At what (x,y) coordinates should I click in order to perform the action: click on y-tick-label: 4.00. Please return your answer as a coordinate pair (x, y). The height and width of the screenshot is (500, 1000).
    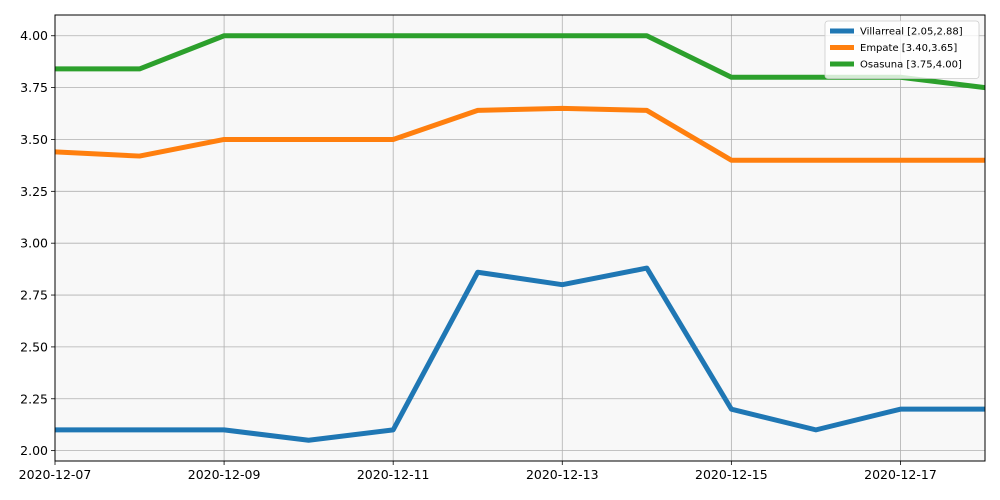
    Looking at the image, I should click on (34, 35).